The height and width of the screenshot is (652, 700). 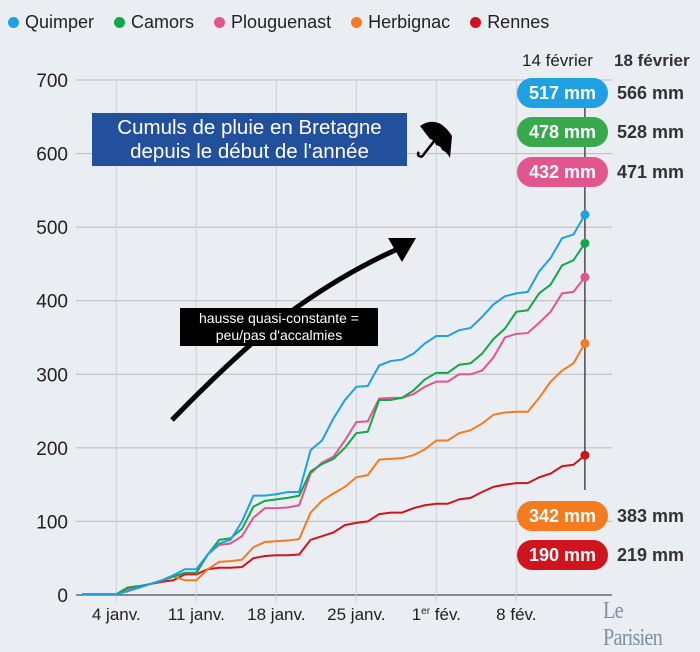 I want to click on end-point-quimper, so click(x=585, y=215).